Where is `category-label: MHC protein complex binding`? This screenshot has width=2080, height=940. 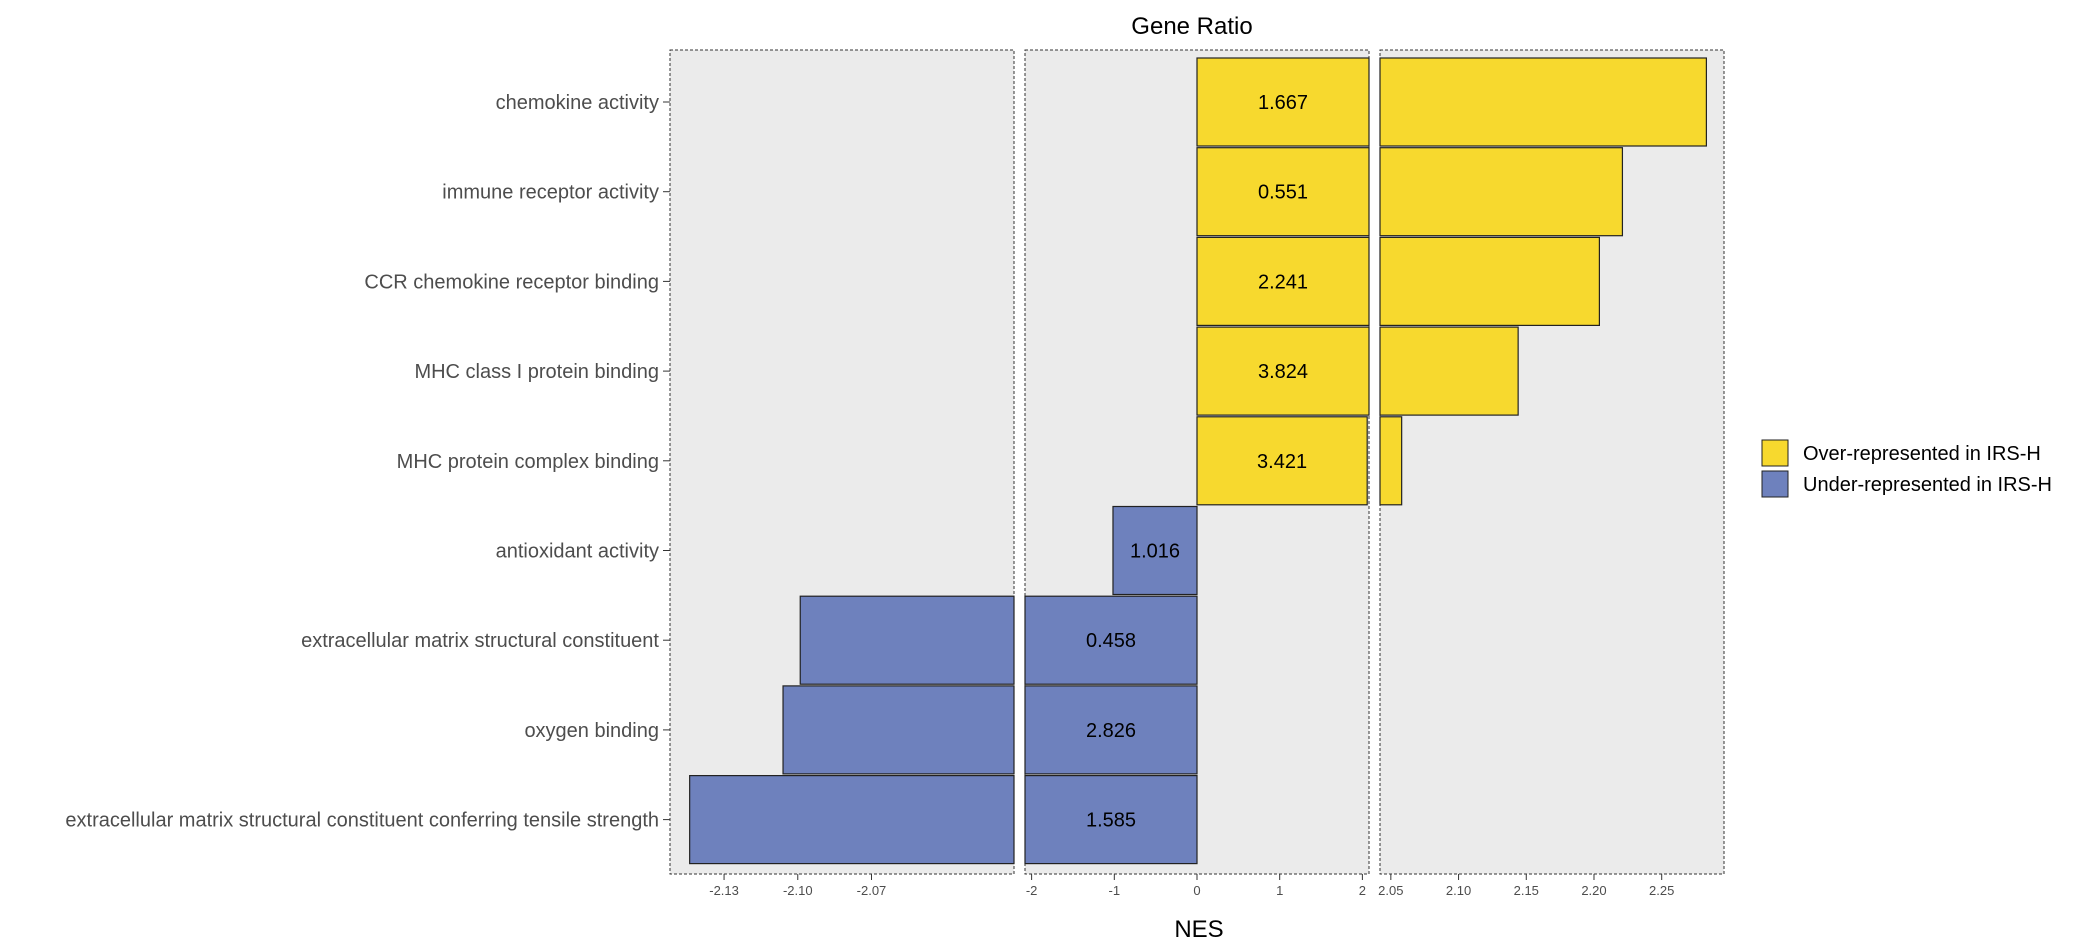 category-label: MHC protein complex binding is located at coordinates (528, 462).